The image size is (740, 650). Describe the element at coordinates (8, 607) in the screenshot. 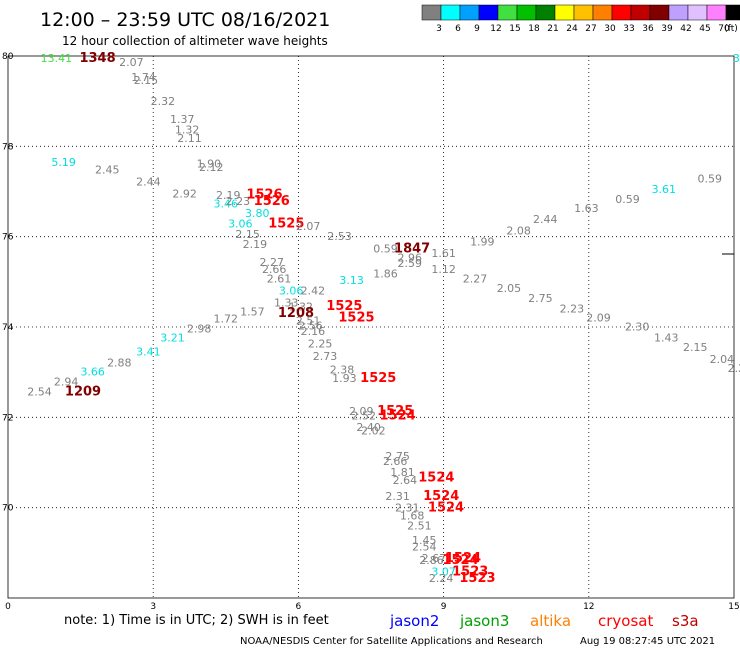

I see `x-tick-label: 0` at that location.